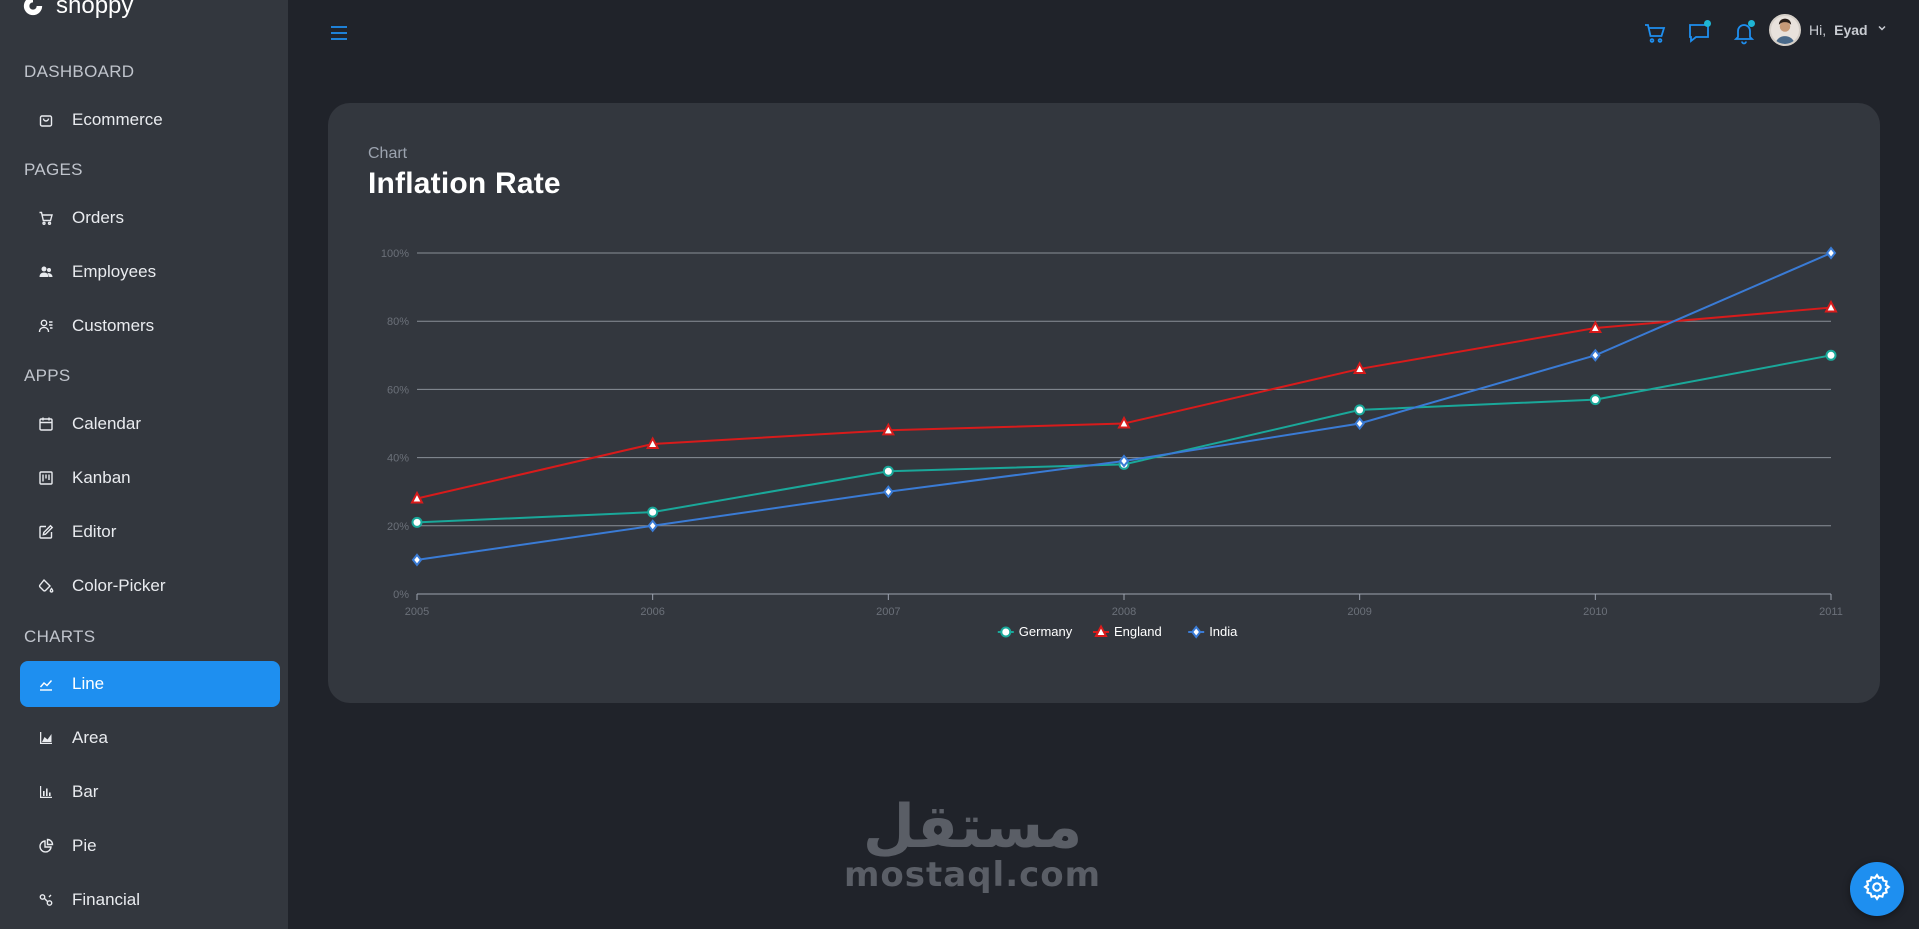 This screenshot has width=1919, height=929. Describe the element at coordinates (84, 845) in the screenshot. I see `sidebar-item-label: Pie` at that location.